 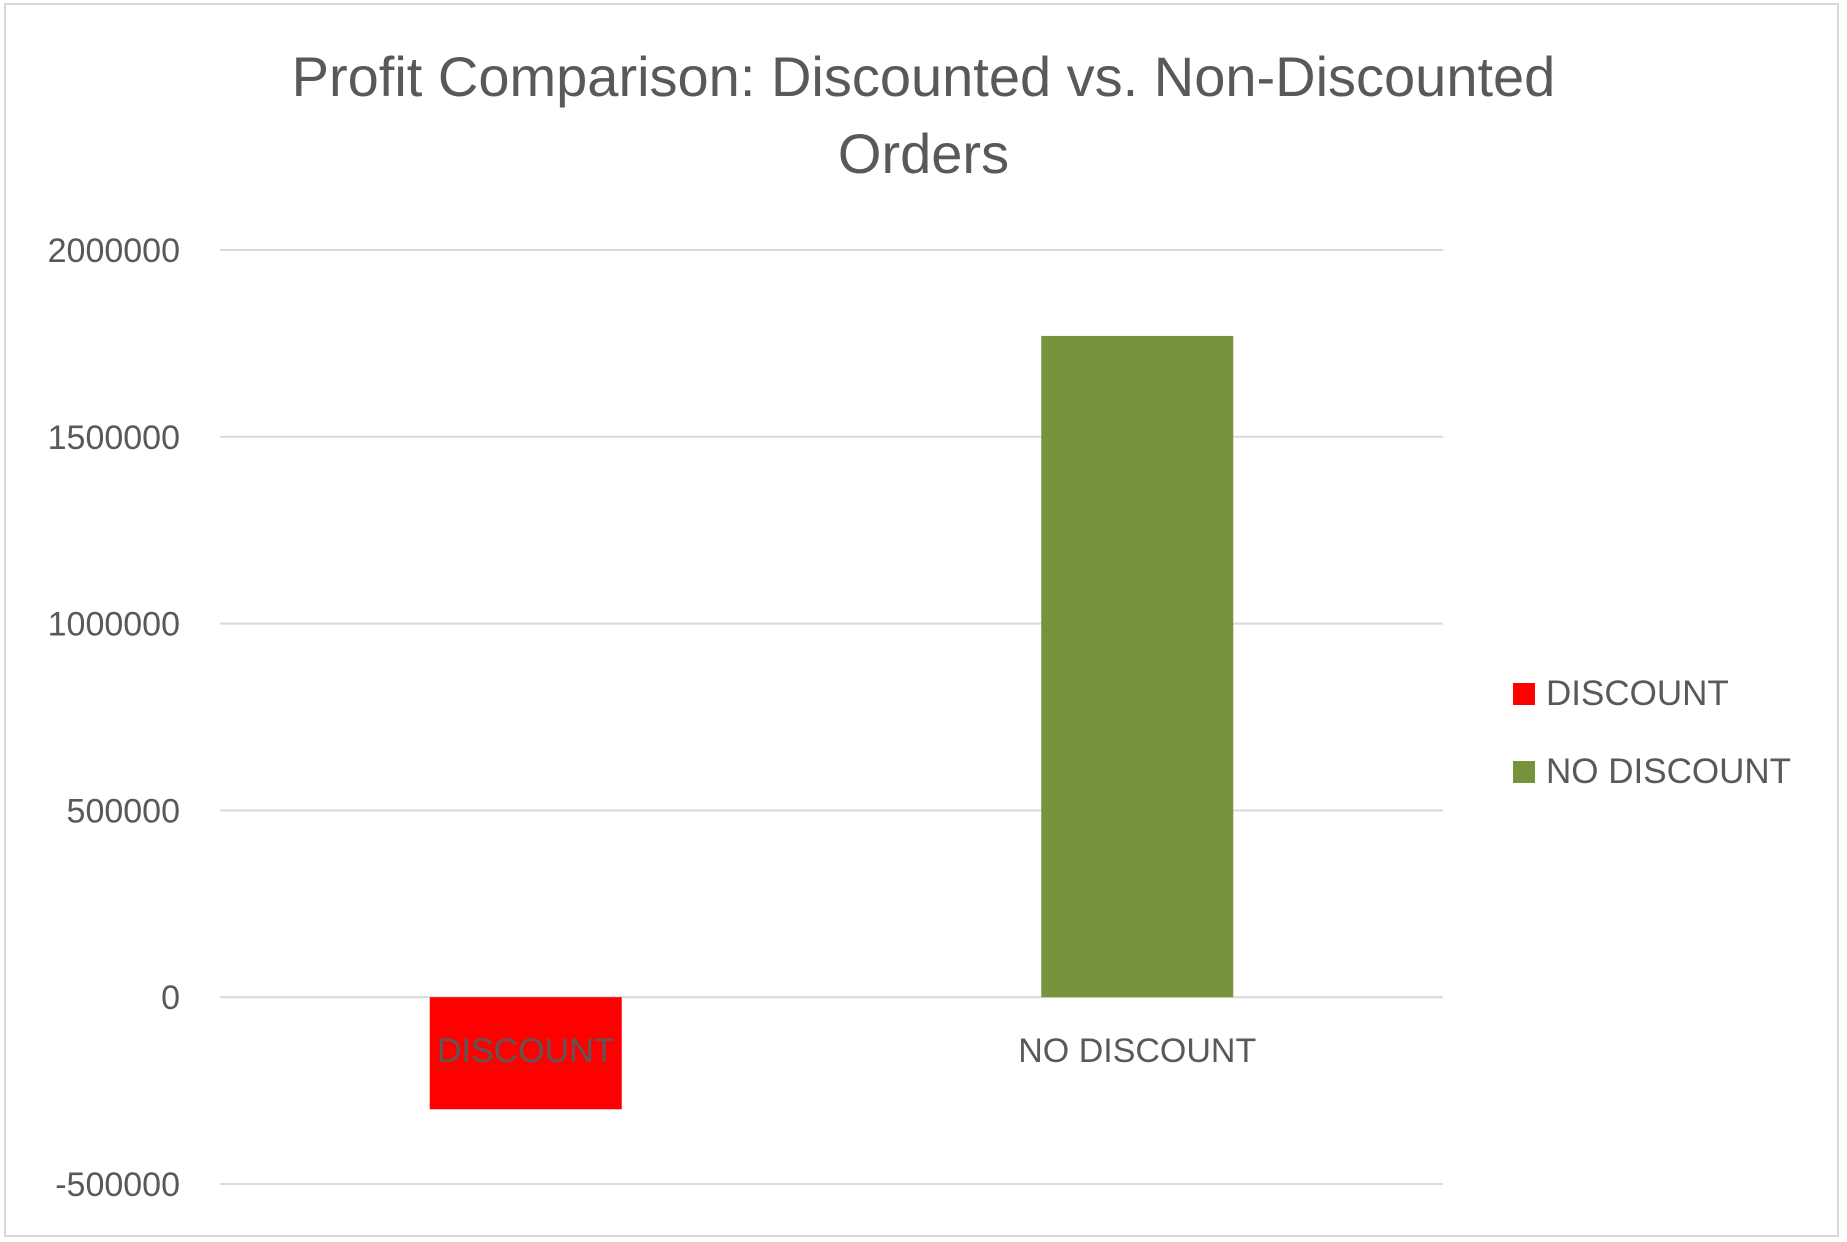 I want to click on y-tick-label-500000: -500000, so click(x=117, y=1185).